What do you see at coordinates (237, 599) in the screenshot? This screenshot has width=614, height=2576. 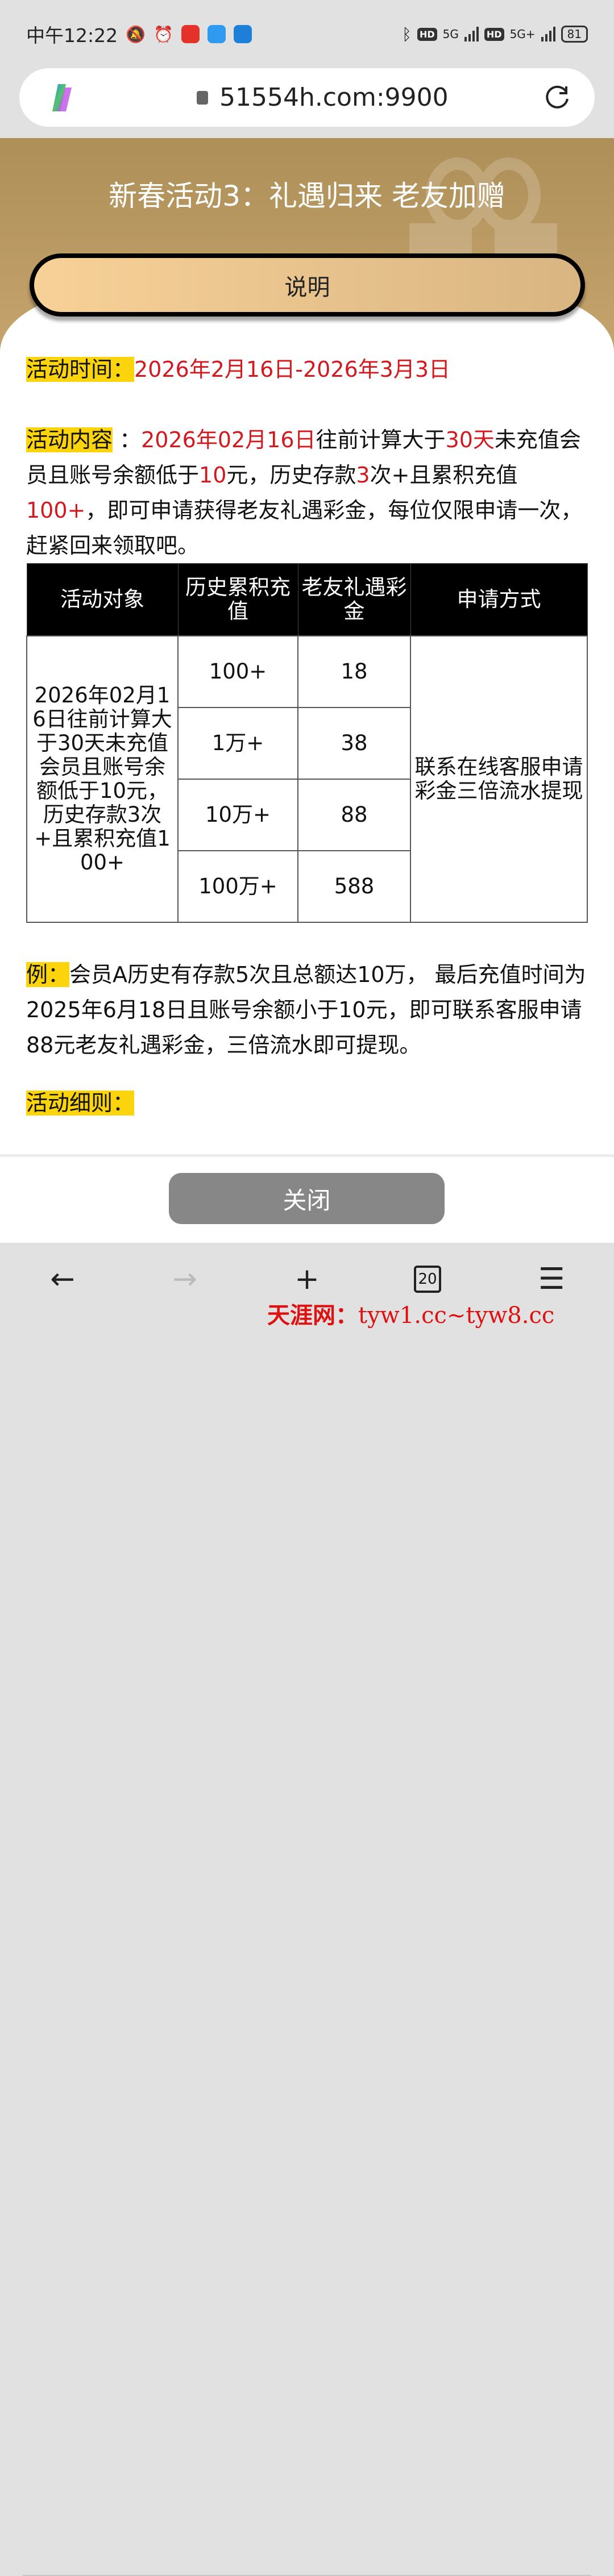 I see `header-deposit: 历史累积充值` at bounding box center [237, 599].